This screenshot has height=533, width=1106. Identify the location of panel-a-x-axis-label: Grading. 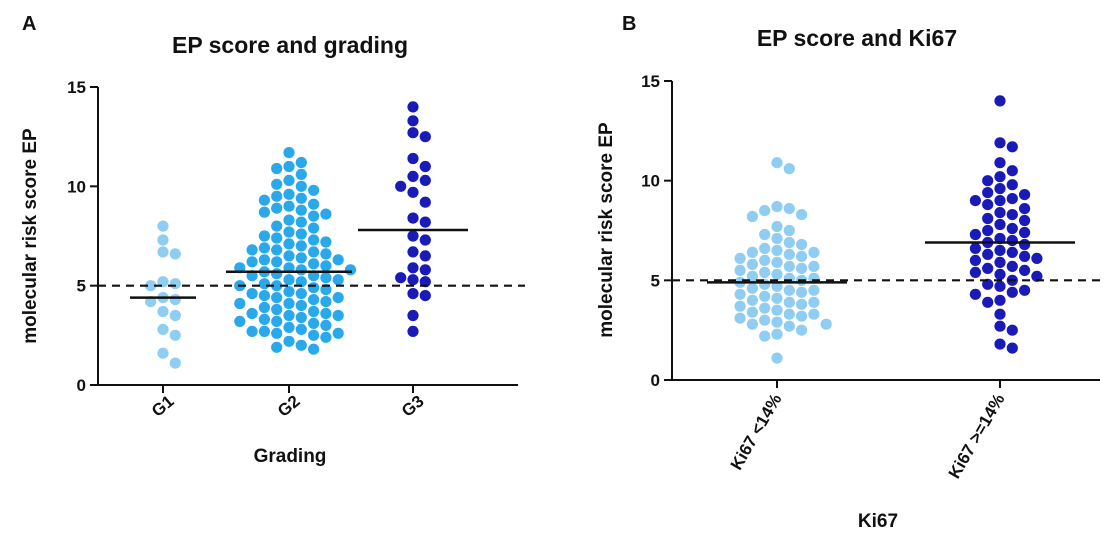
(290, 456).